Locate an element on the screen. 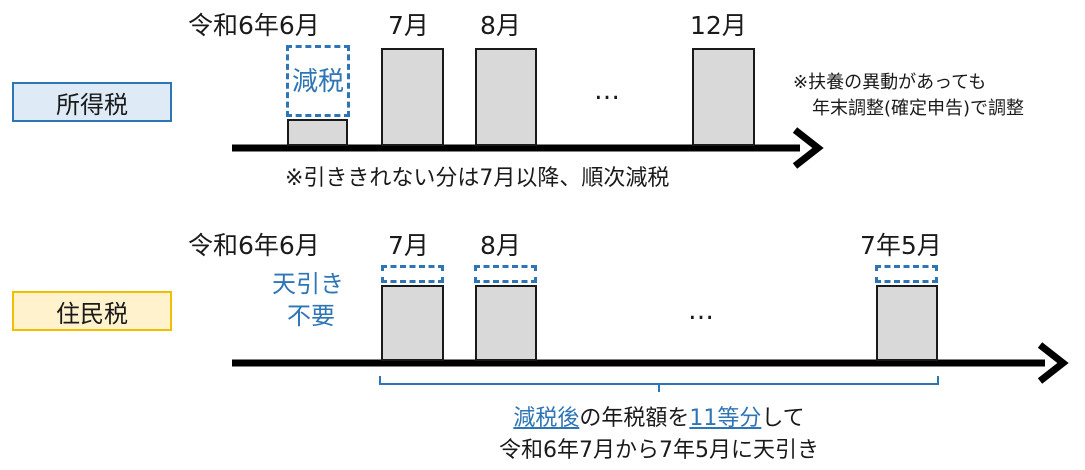  resident-dashed-cap-may is located at coordinates (906, 274).